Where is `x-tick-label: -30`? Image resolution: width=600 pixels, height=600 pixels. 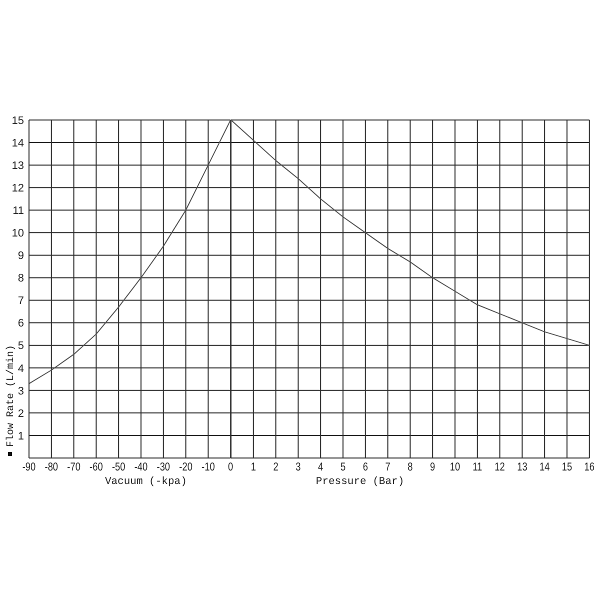 x-tick-label: -30 is located at coordinates (163, 468).